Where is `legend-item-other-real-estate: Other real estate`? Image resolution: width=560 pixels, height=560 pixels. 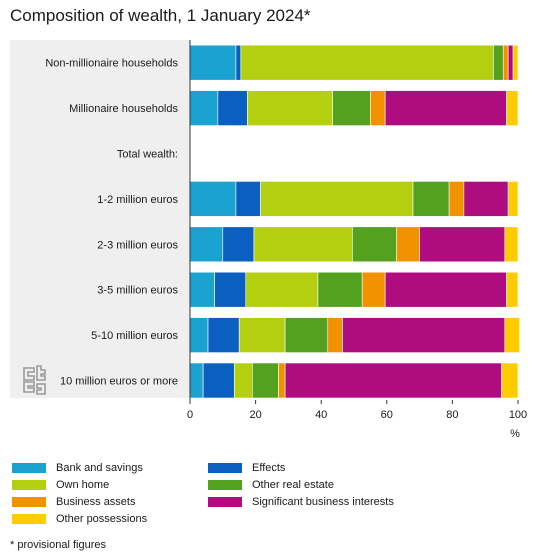
legend-item-other-real-estate: Other real estate is located at coordinates (271, 485).